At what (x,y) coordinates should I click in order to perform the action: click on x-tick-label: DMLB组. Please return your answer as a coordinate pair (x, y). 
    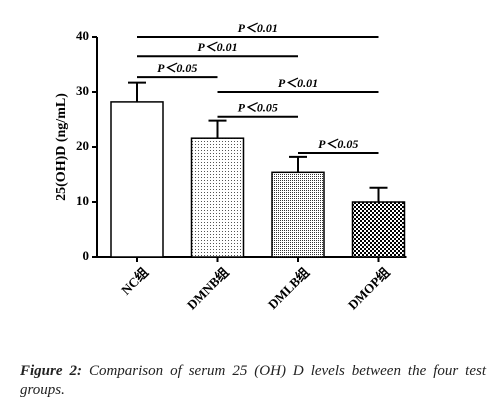
    Looking at the image, I should click on (288, 288).